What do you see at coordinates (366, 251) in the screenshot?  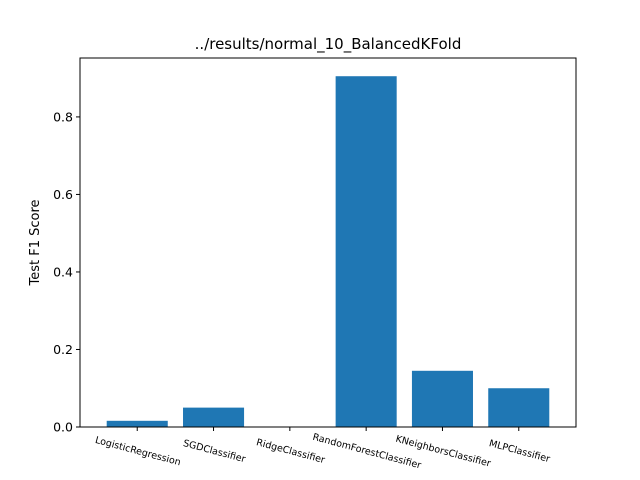 I see `bar-RandomForestClassifier` at bounding box center [366, 251].